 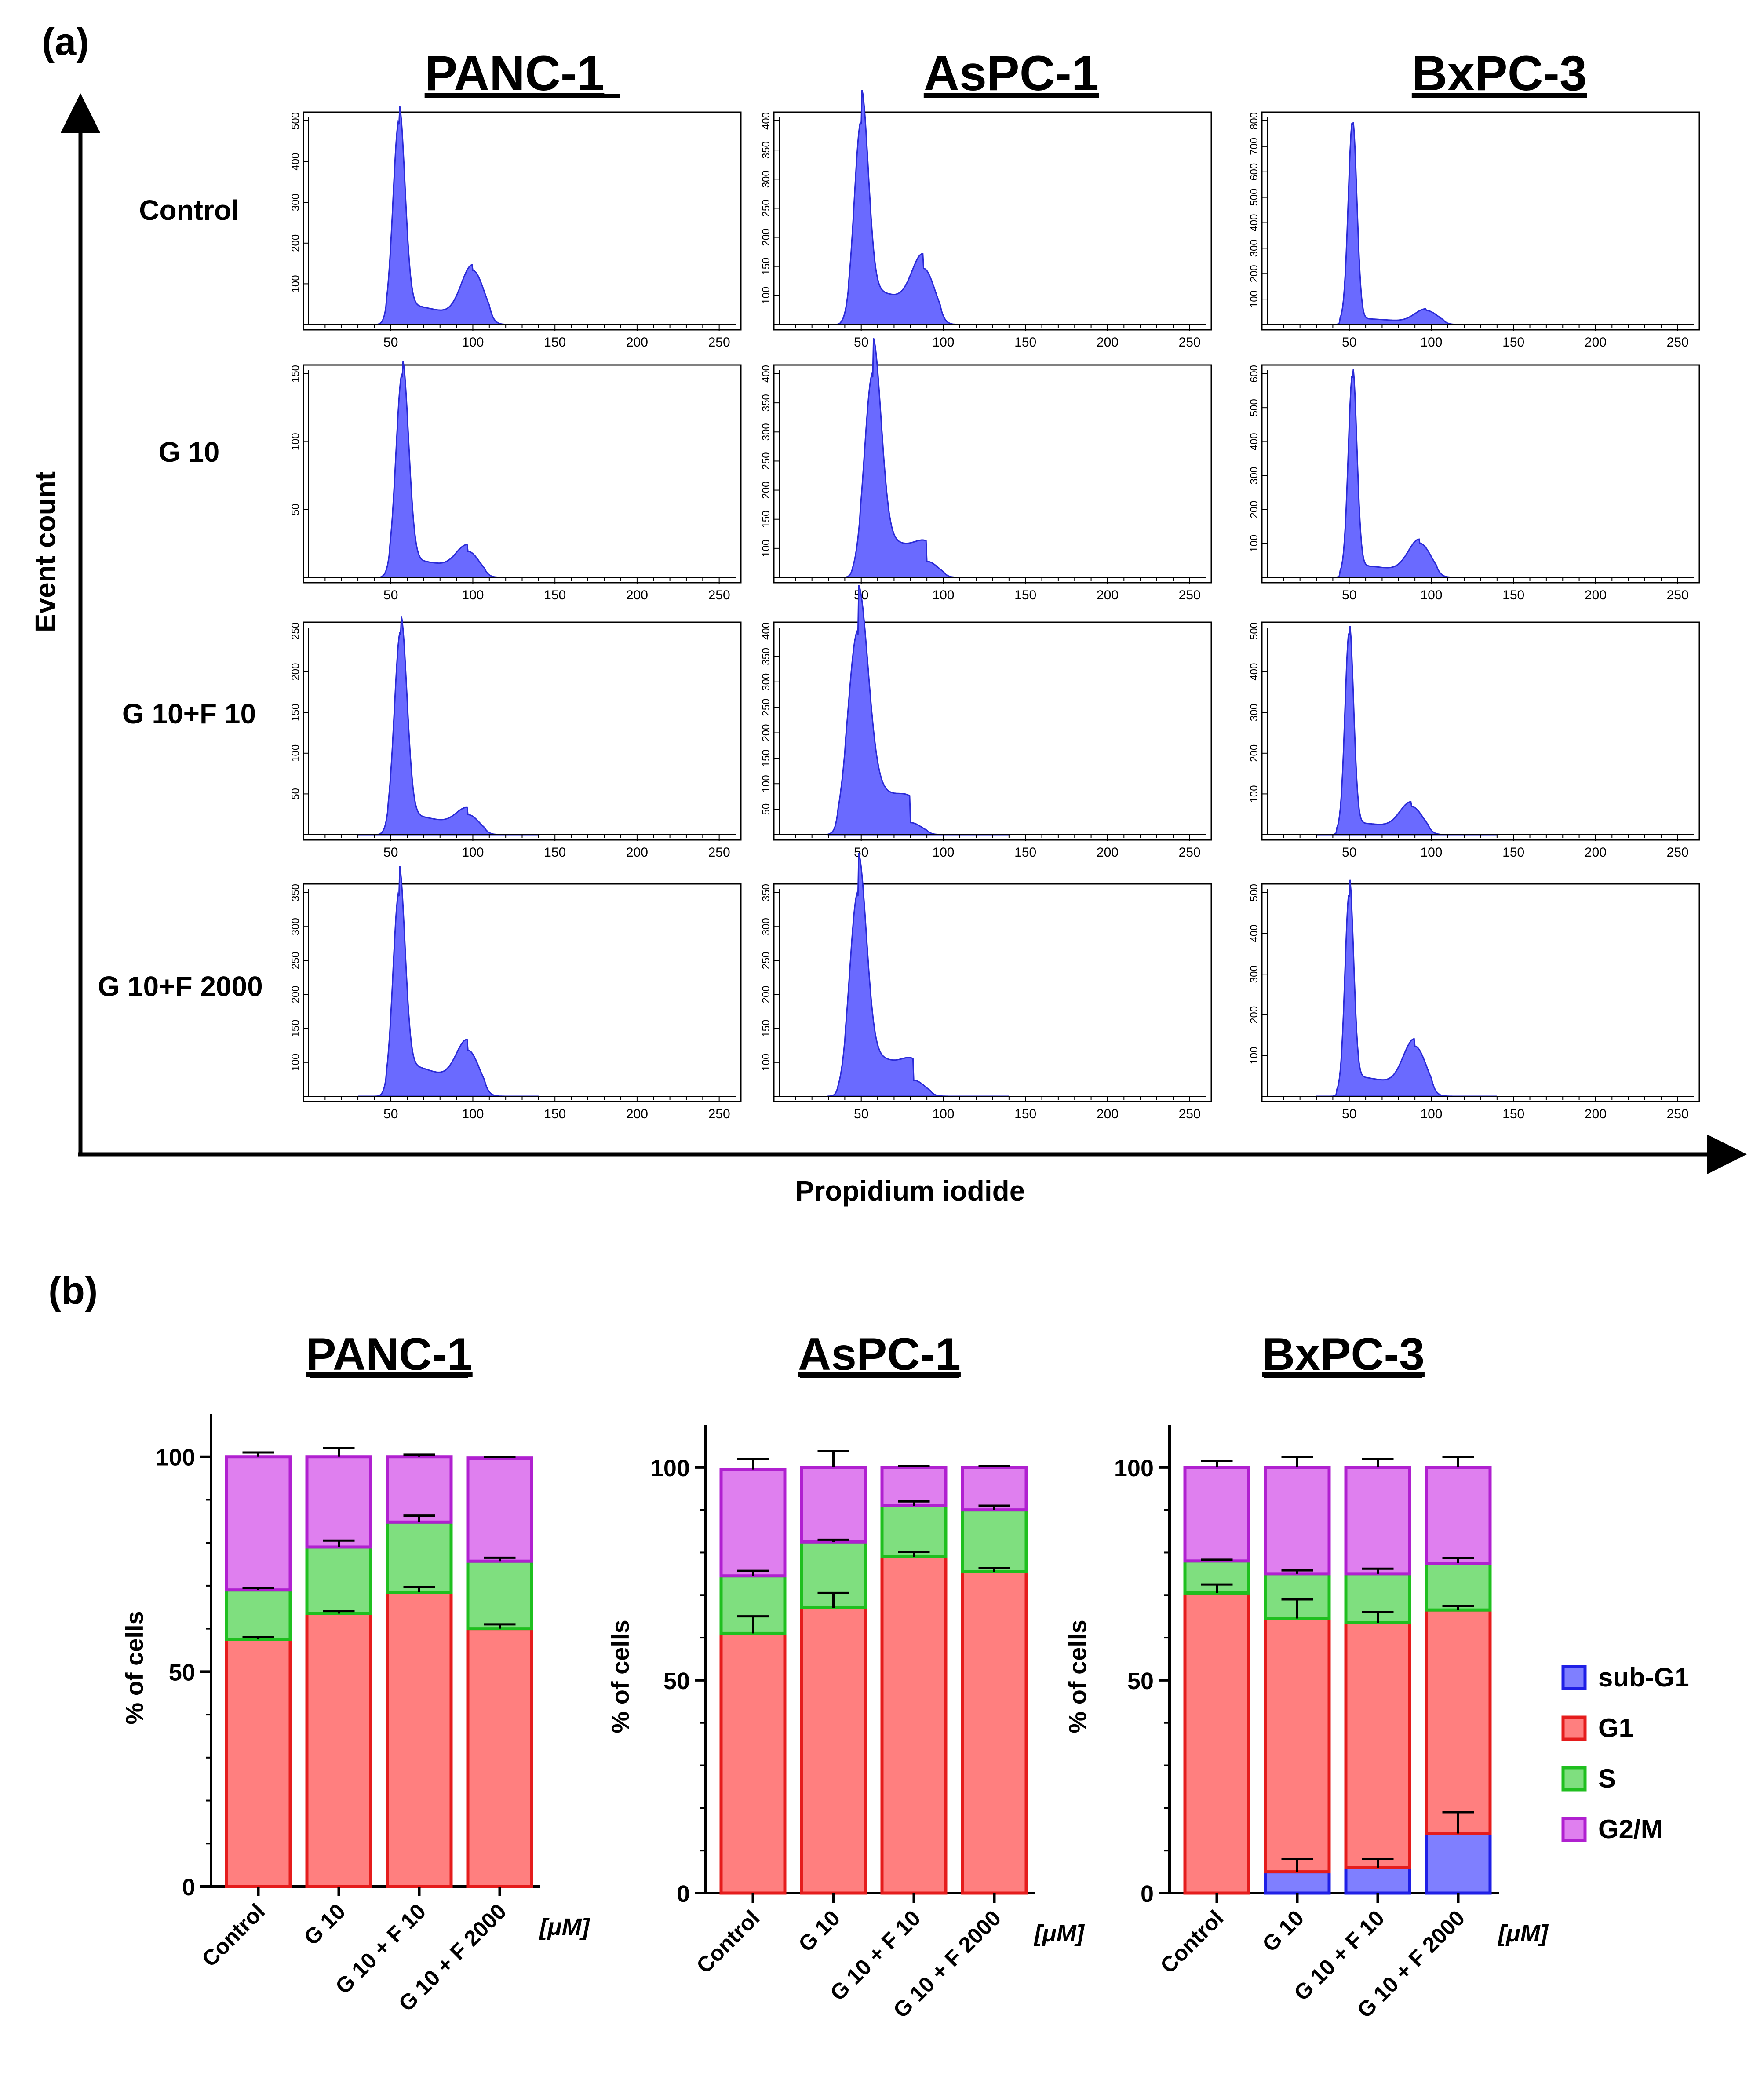 I want to click on col-title-bxpc3: BxPC-3, so click(x=1499, y=73).